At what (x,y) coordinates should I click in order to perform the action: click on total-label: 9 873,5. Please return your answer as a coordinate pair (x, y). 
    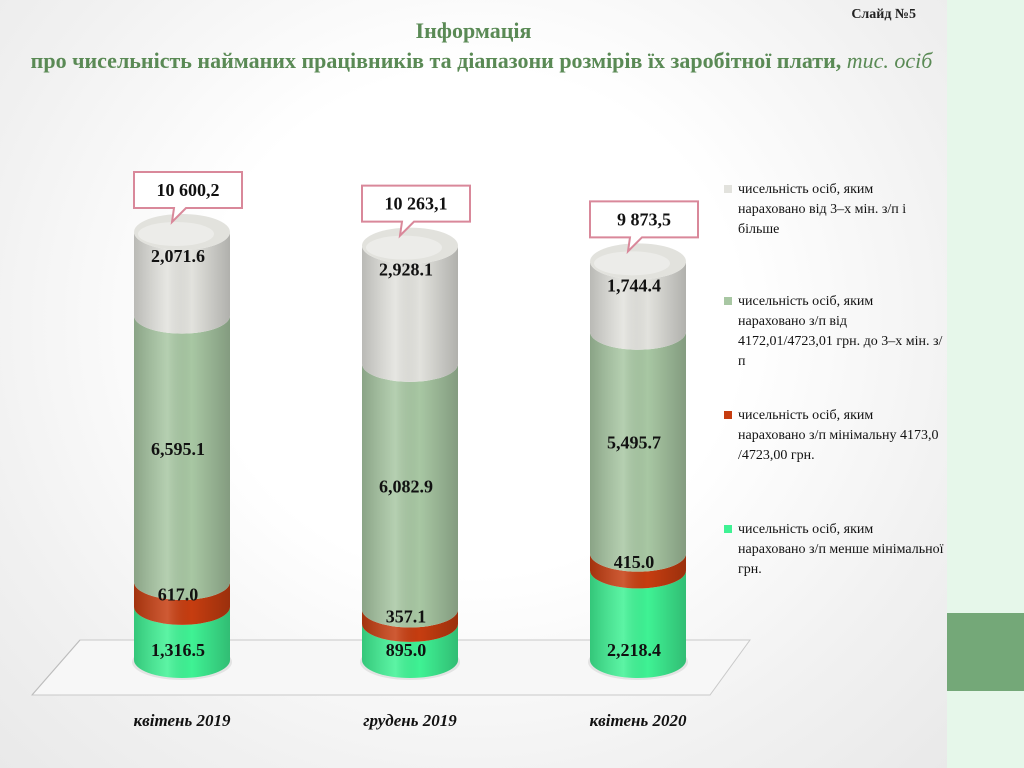
    Looking at the image, I should click on (644, 219).